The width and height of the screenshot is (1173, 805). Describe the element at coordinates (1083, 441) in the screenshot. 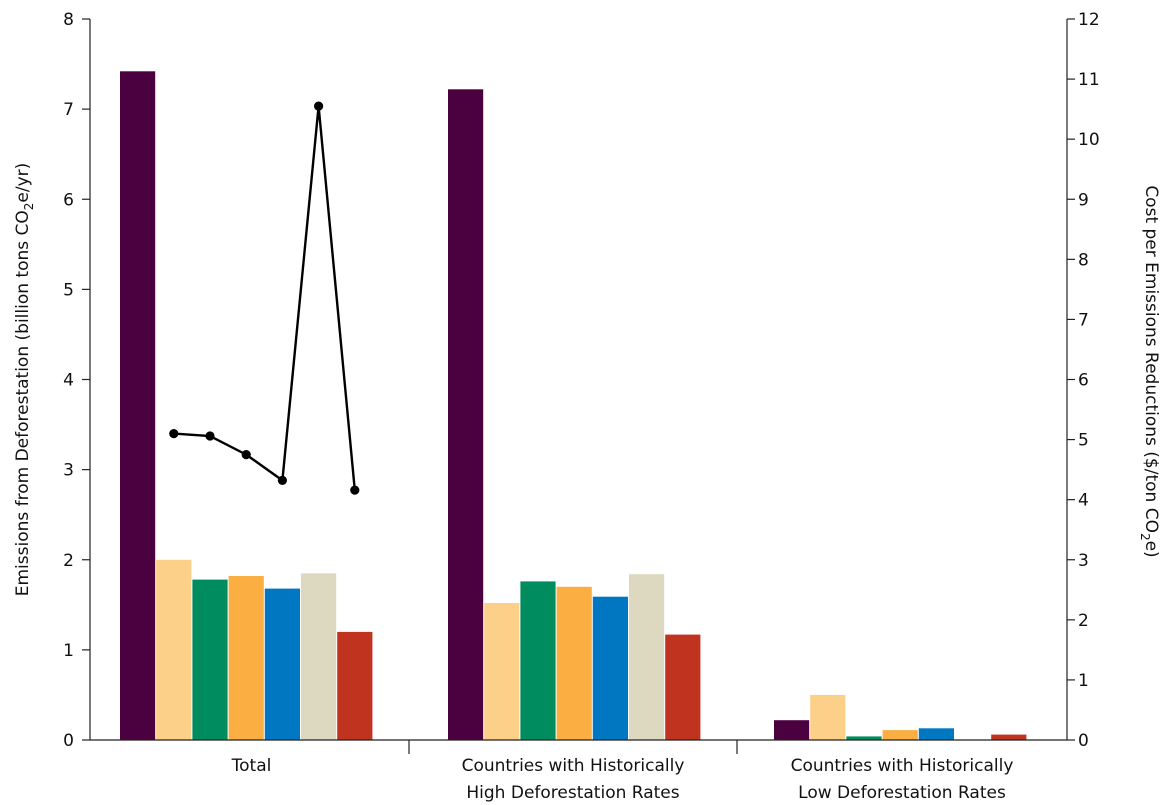

I see `right-tick-label-5: 5` at that location.